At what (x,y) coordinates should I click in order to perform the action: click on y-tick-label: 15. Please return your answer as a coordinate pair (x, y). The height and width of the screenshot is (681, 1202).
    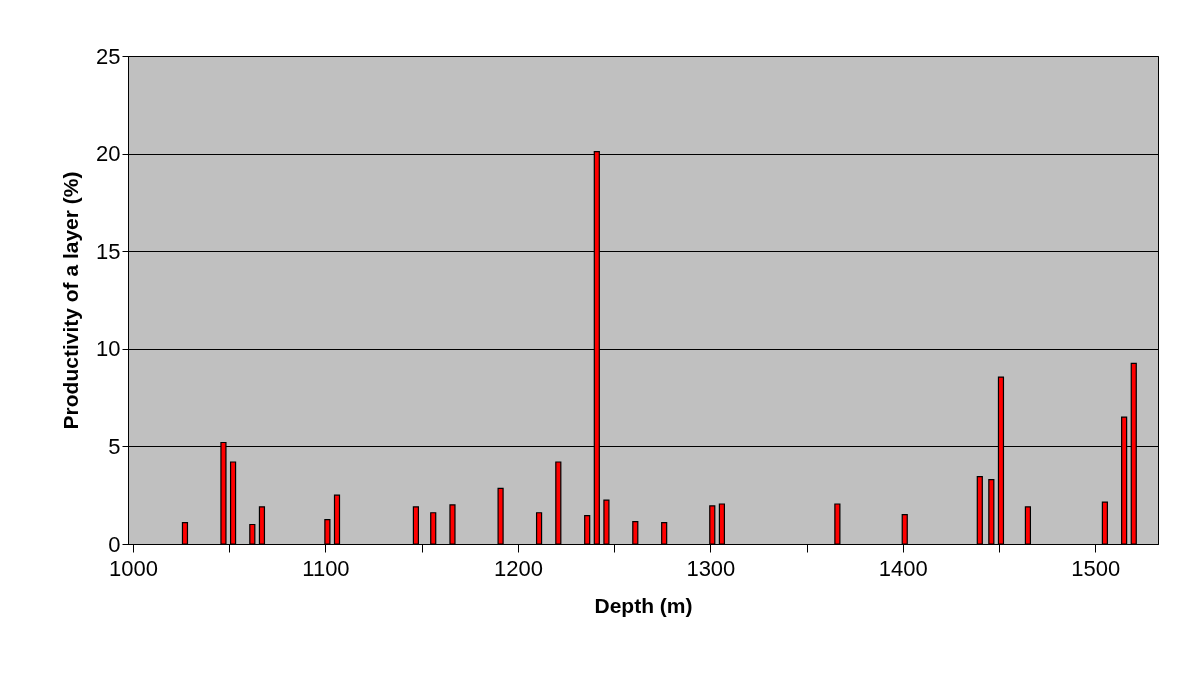
    Looking at the image, I should click on (108, 251).